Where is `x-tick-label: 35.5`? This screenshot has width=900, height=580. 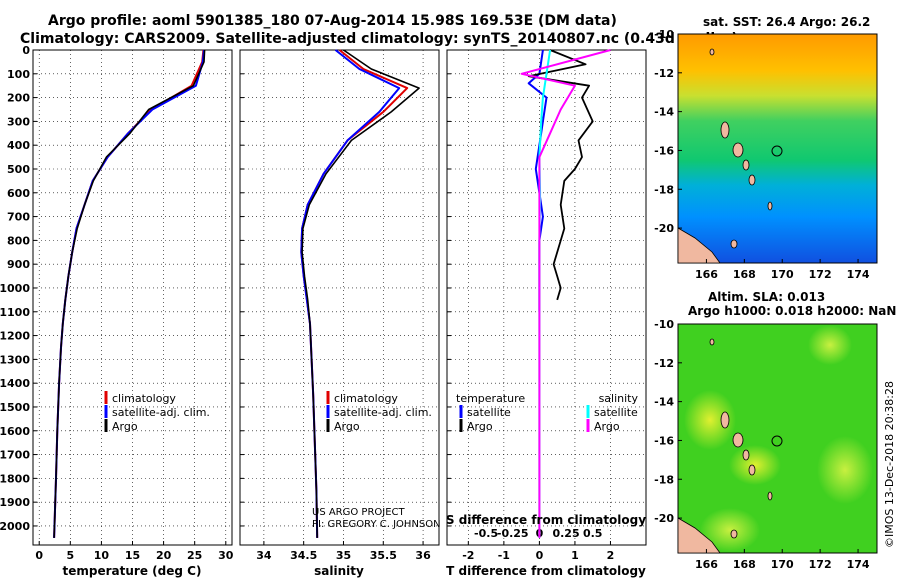
x-tick-label: 35.5 is located at coordinates (383, 555).